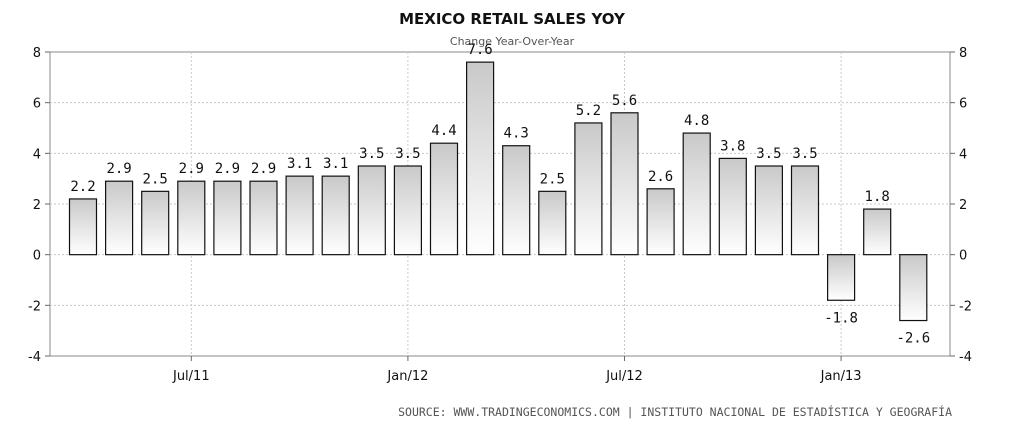 Image resolution: width=1024 pixels, height=431 pixels. Describe the element at coordinates (913, 339) in the screenshot. I see `bar-value-label: -2.6` at that location.